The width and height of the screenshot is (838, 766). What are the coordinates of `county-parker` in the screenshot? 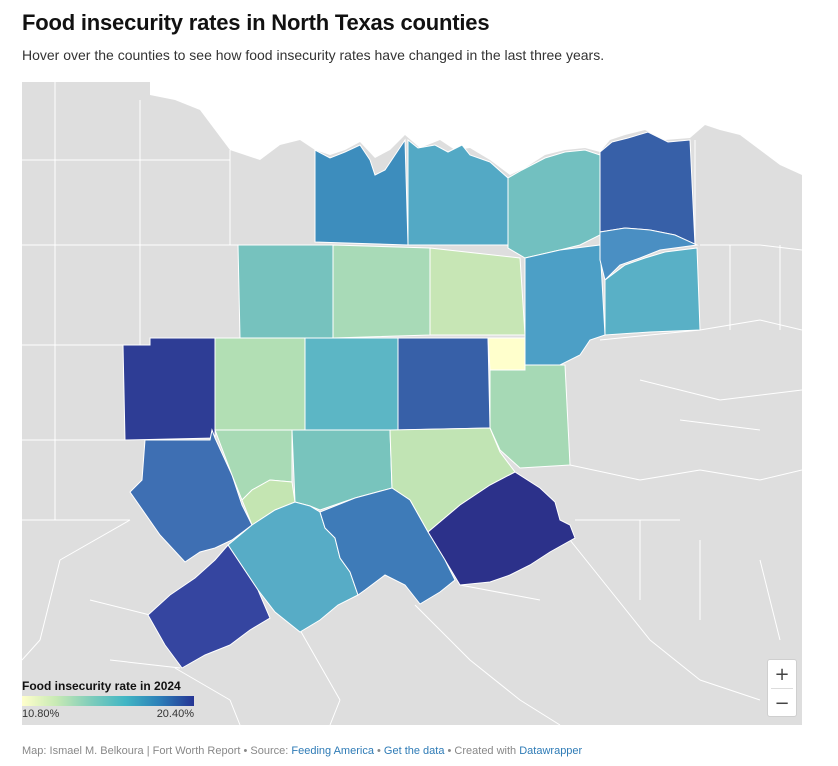 It's located at (260, 384).